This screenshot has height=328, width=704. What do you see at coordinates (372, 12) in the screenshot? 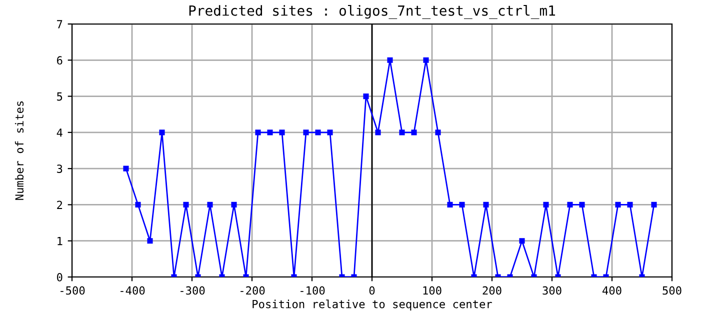
I see `chart-title: Predicted sites : oligos_7nt_test_vs_ctrl_m1` at bounding box center [372, 12].